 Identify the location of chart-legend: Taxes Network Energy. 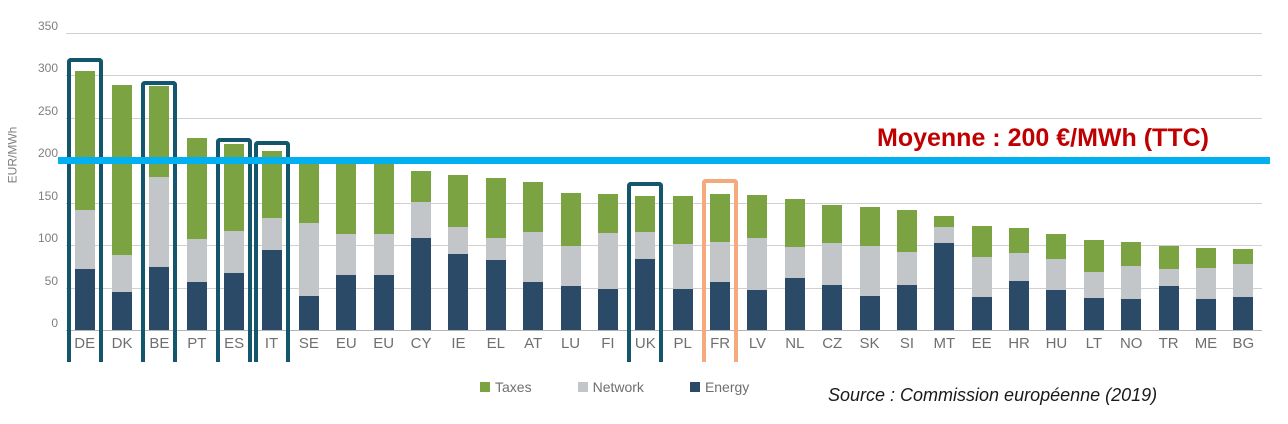
(614, 387).